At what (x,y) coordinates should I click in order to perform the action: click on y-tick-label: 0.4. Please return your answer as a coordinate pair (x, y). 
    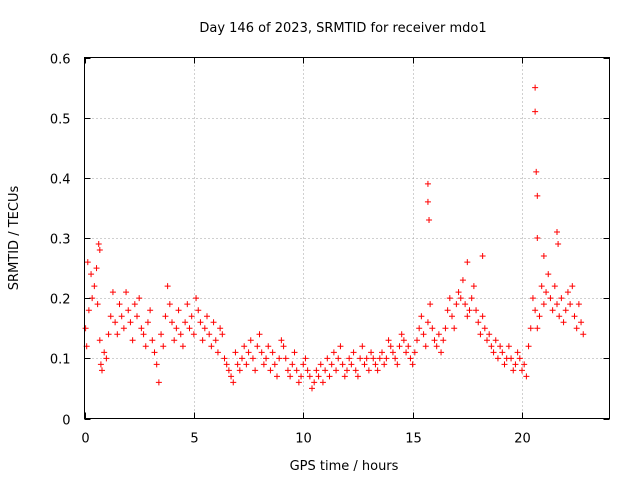
    Looking at the image, I should click on (60, 180).